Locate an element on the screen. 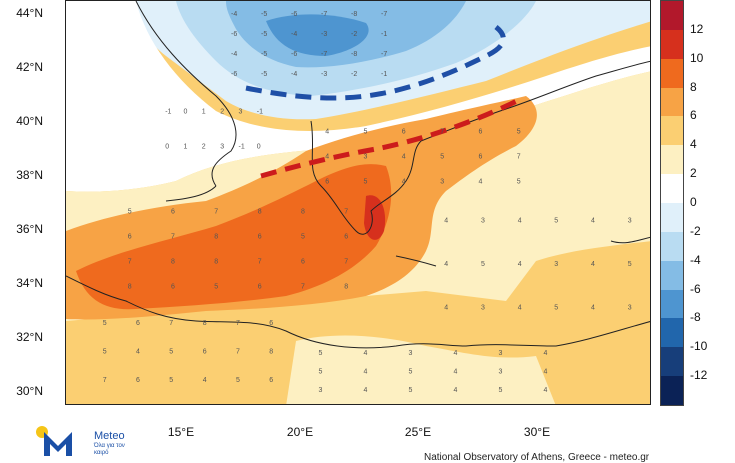  colorbar-label: -2 is located at coordinates (695, 230).